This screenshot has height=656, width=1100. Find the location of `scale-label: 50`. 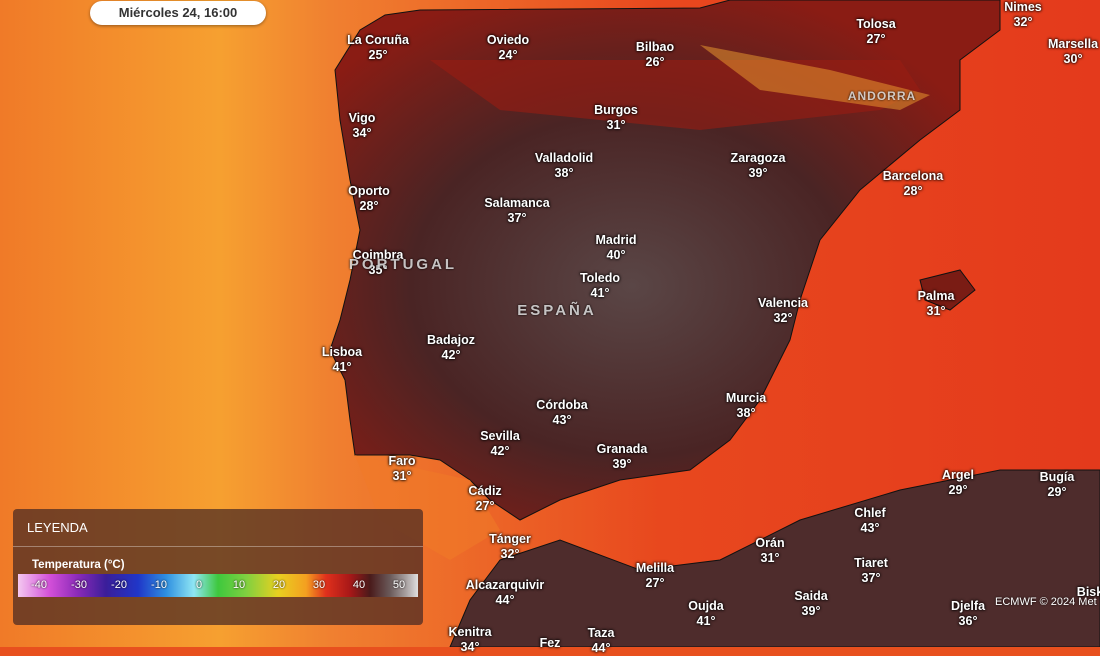

scale-label: 50 is located at coordinates (399, 585).